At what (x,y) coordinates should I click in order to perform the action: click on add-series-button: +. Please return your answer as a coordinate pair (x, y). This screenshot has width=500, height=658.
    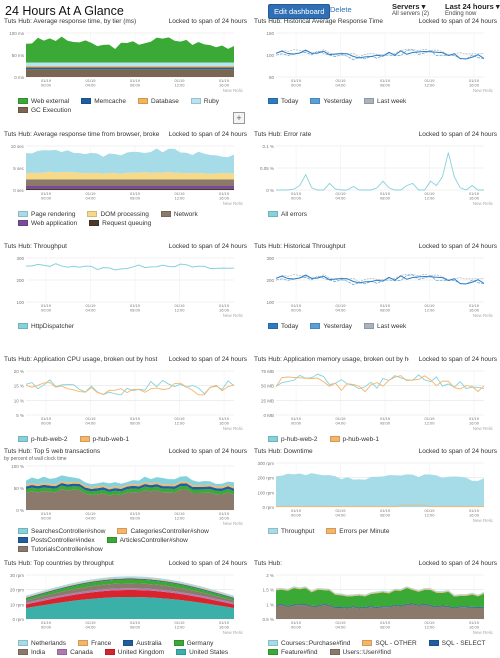
    Looking at the image, I should click on (239, 118).